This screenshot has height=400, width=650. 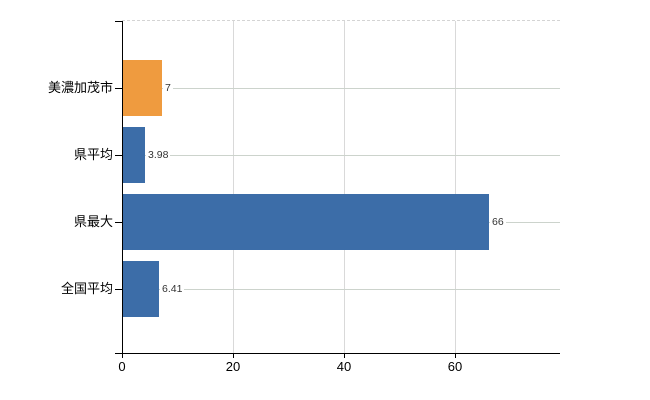 What do you see at coordinates (341, 20) in the screenshot?
I see `plot-top-dashed-line` at bounding box center [341, 20].